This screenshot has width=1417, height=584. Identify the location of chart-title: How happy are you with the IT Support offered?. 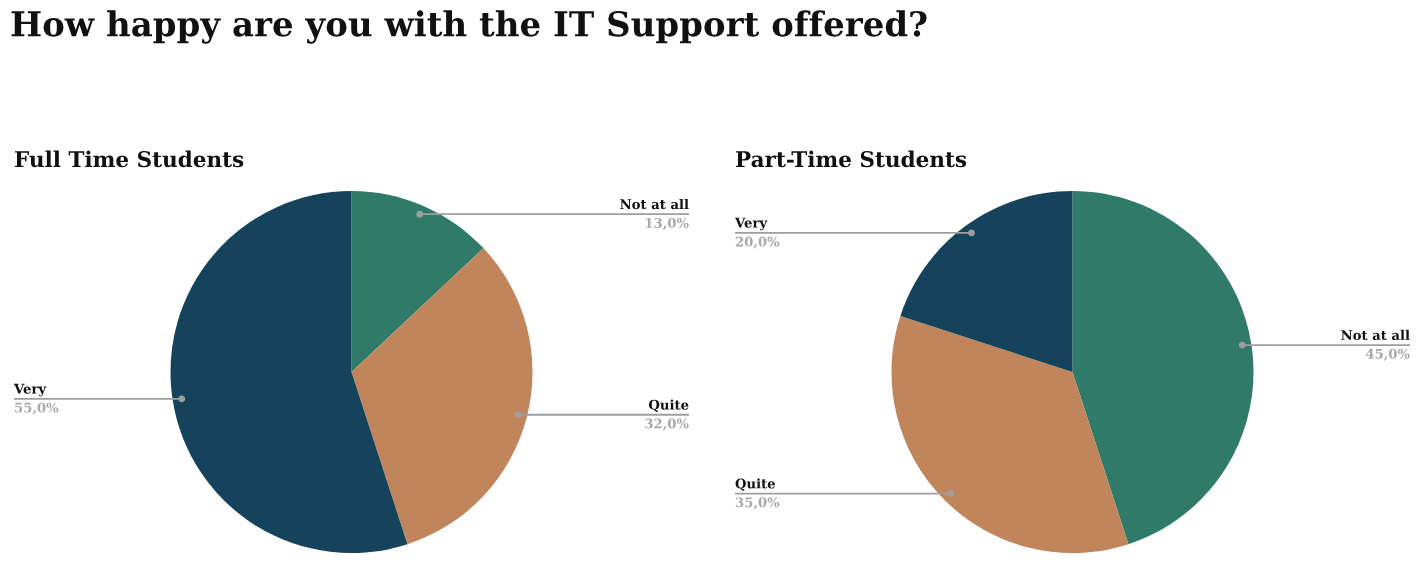
(469, 27).